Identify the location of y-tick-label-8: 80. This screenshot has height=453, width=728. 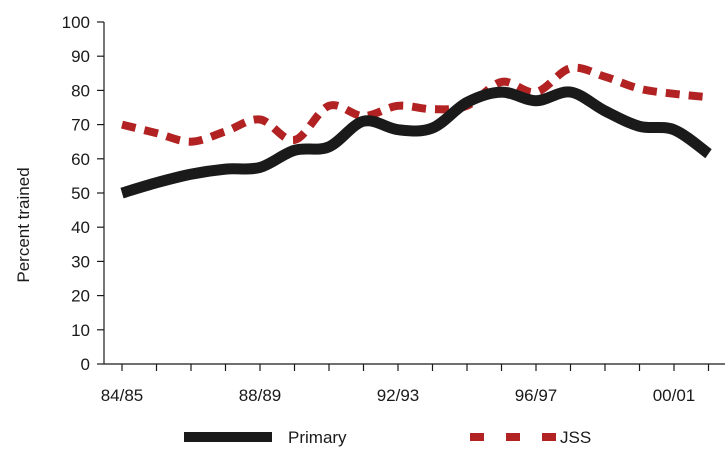
(80, 90).